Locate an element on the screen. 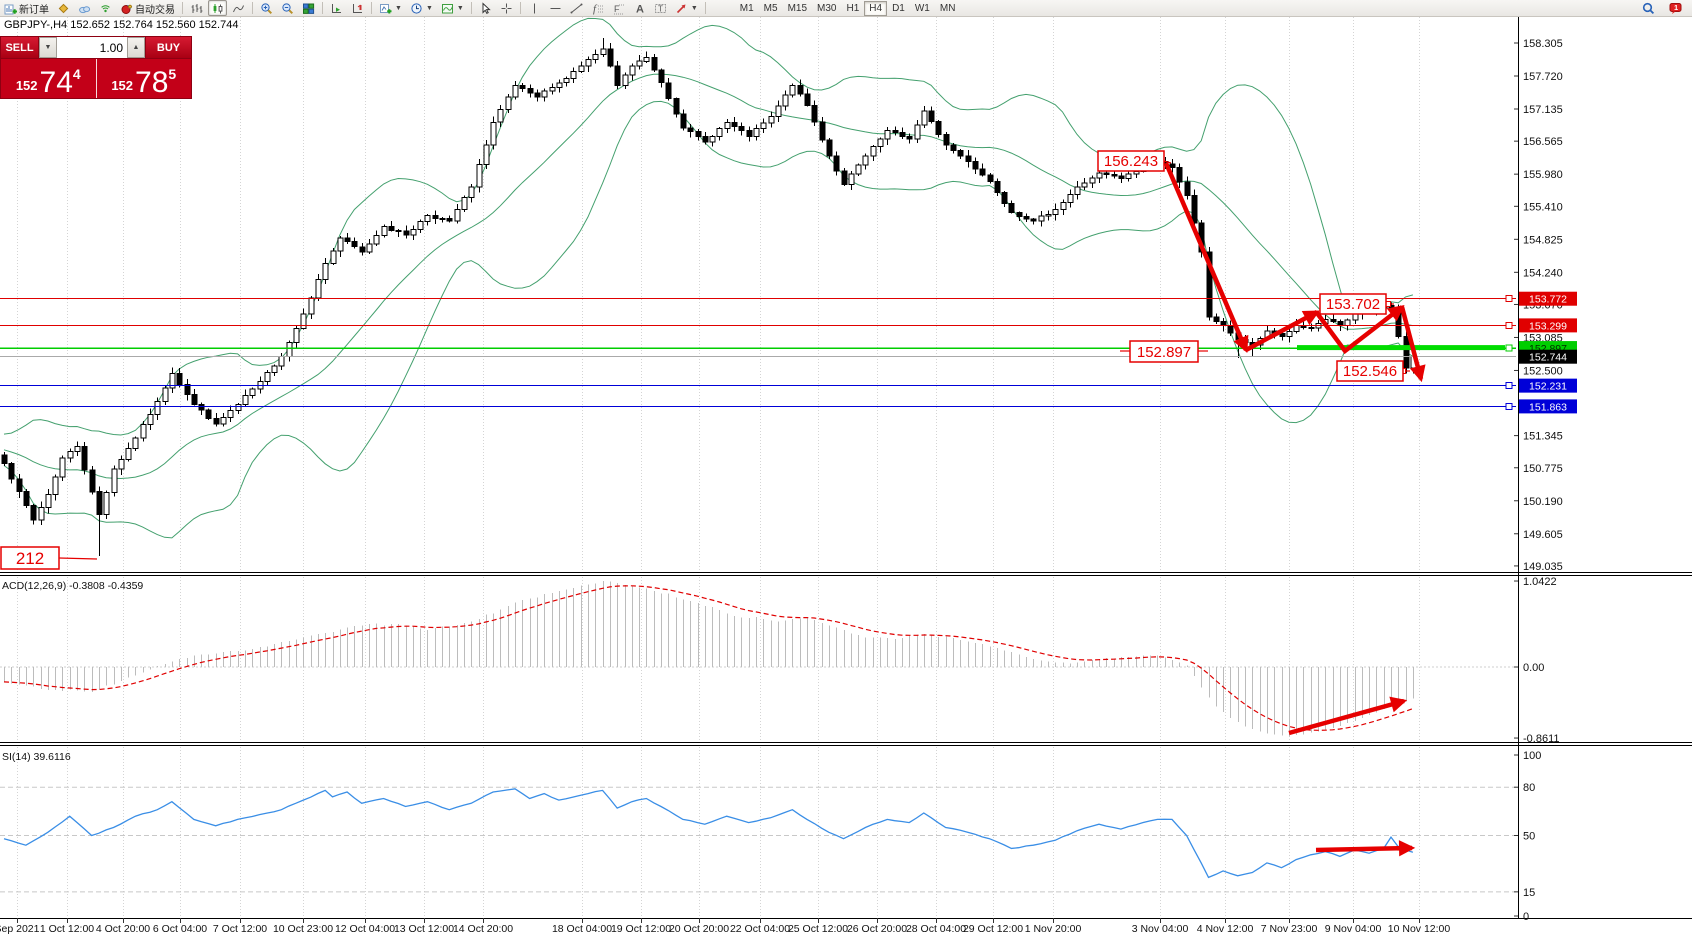 The height and width of the screenshot is (940, 1692). arrows-button: ▼ is located at coordinates (686, 8).